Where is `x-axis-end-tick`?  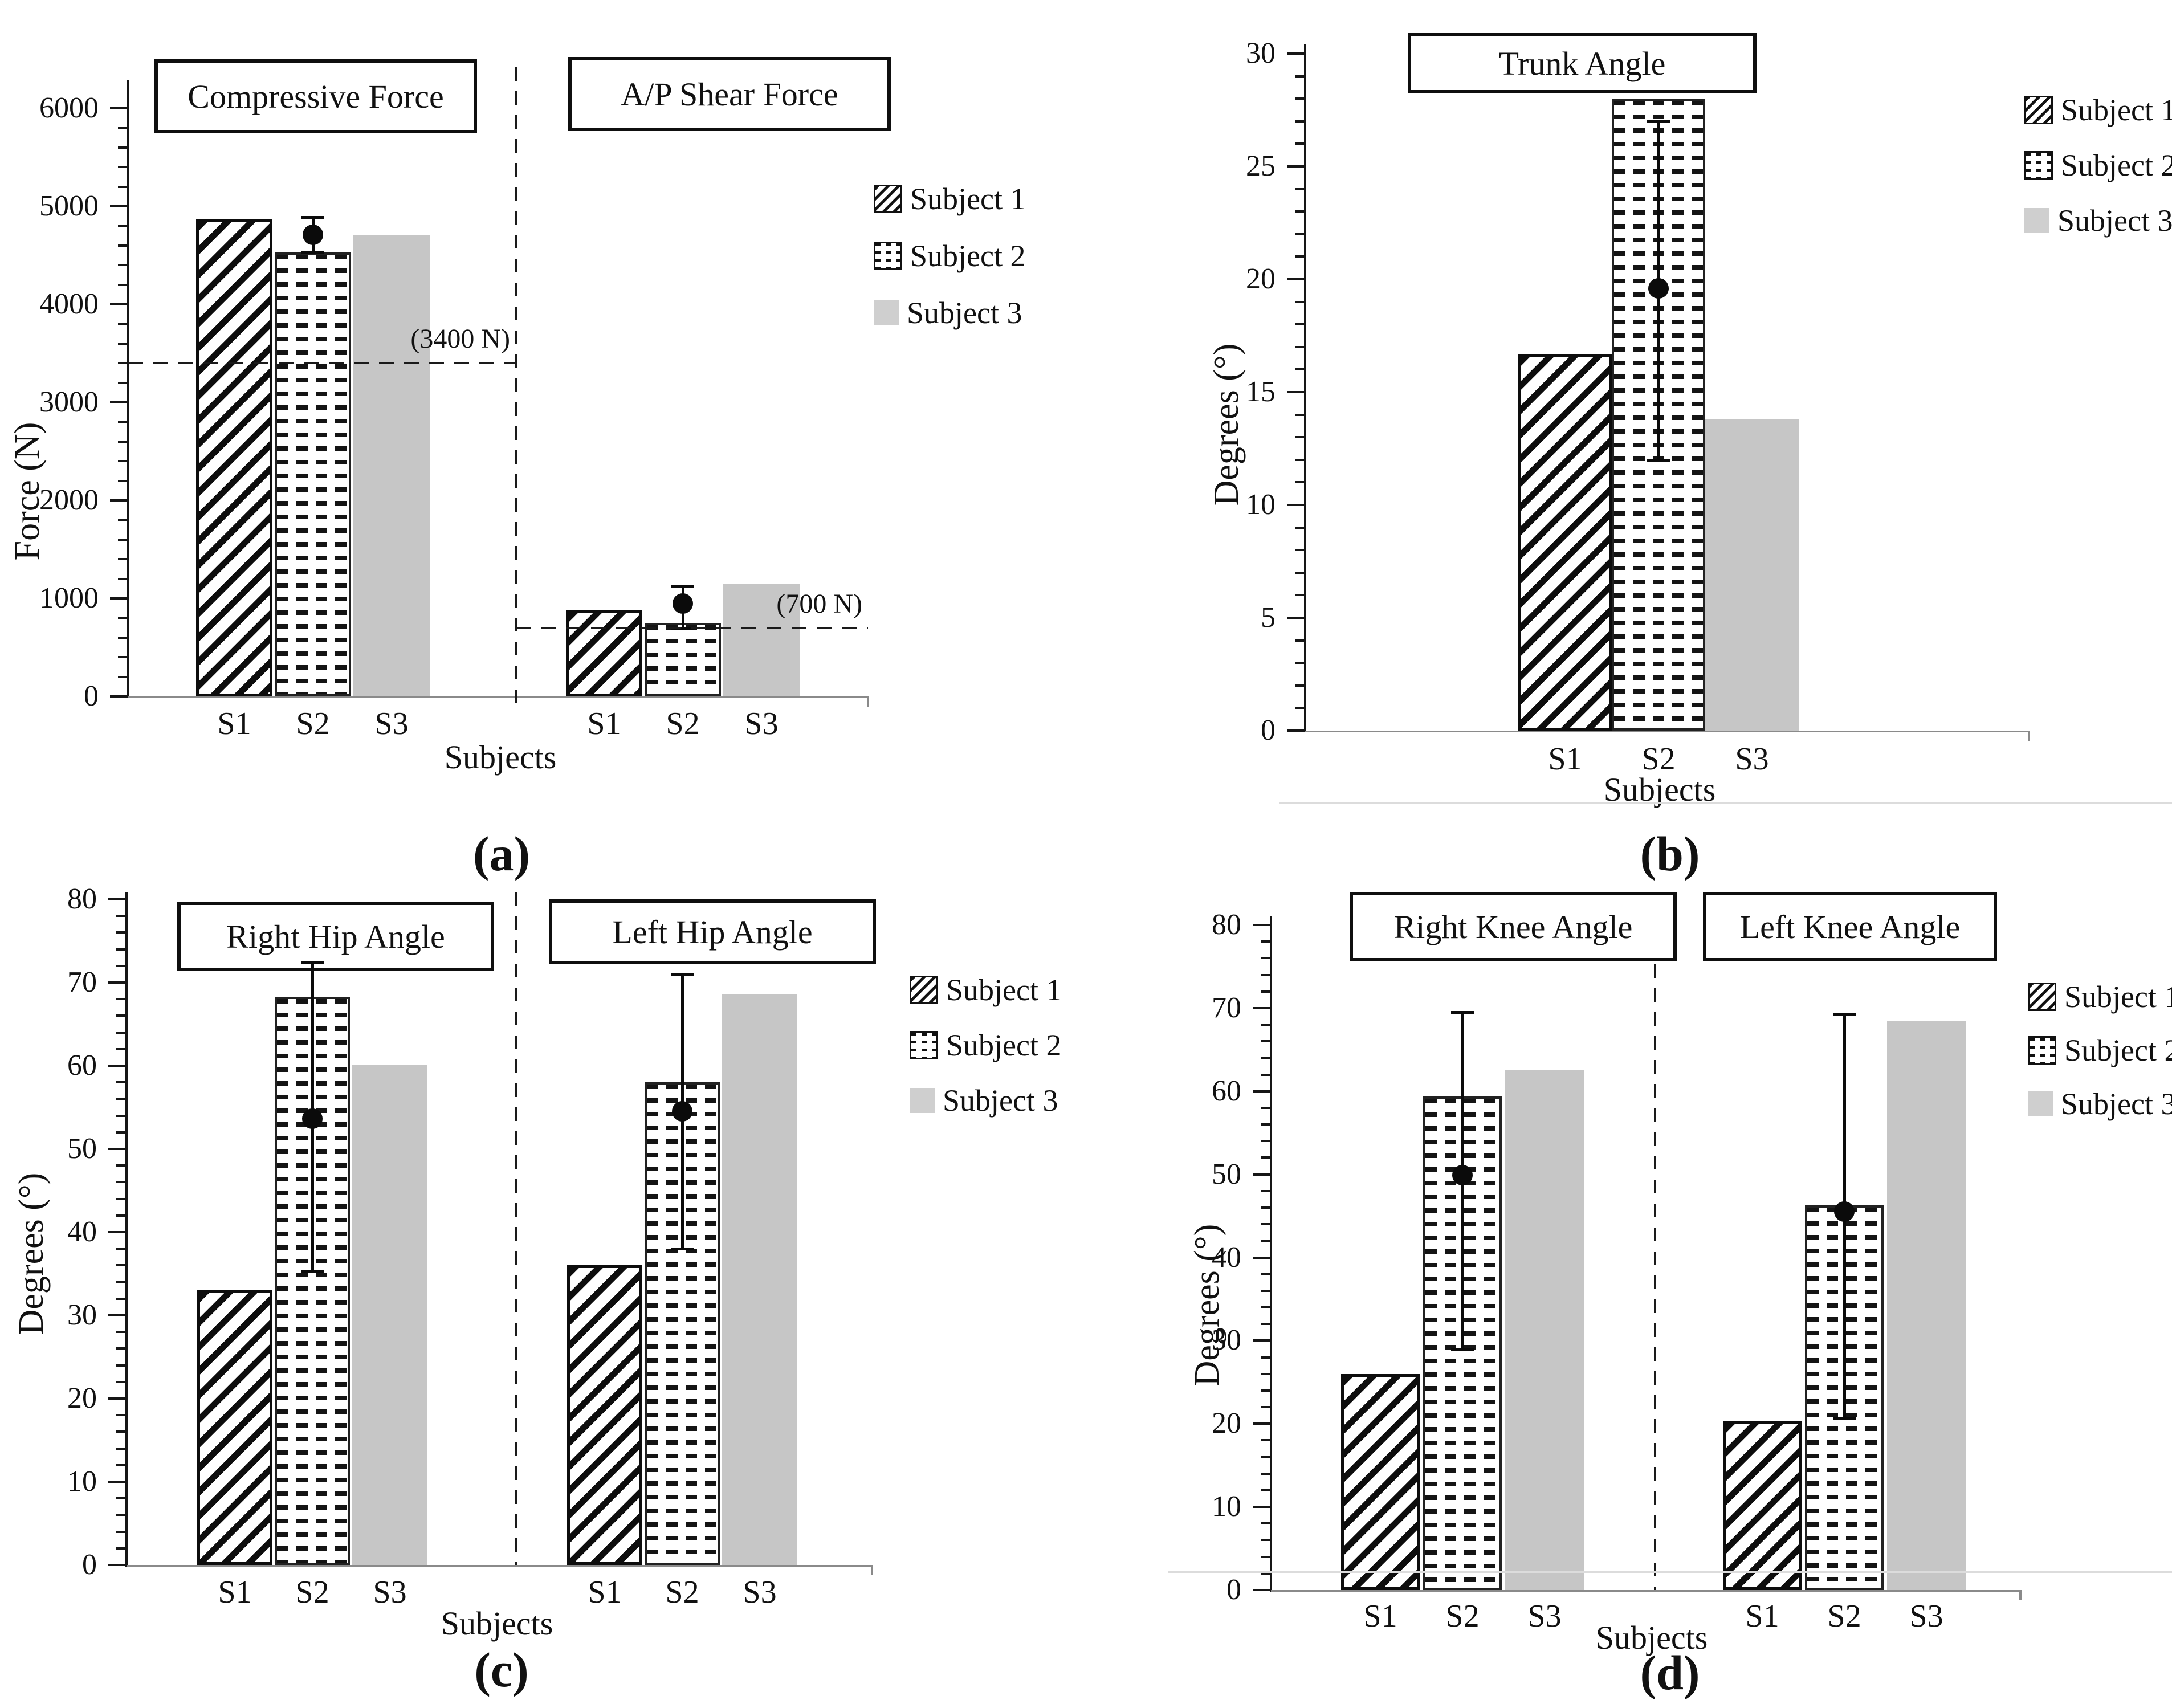 x-axis-end-tick is located at coordinates (2029, 736).